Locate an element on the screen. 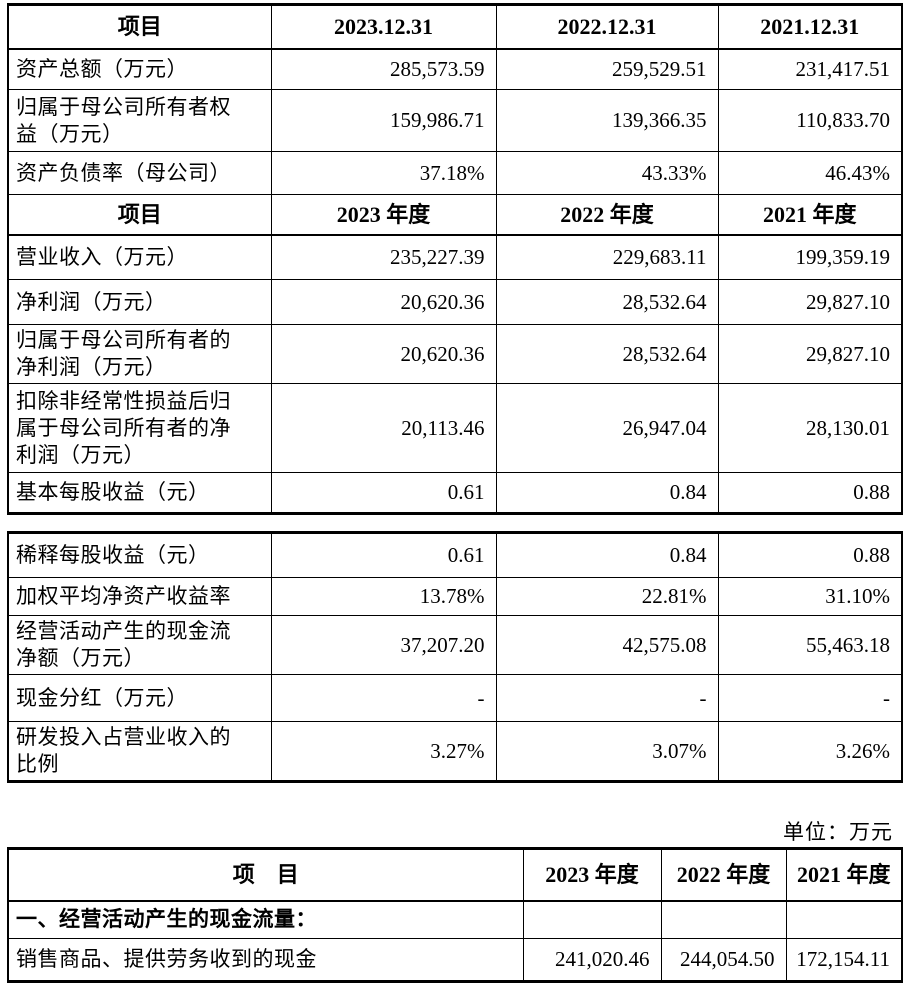 This screenshot has height=989, width=909. row-label-debt-ratio: 资产负债率（母公司） is located at coordinates (139, 173).